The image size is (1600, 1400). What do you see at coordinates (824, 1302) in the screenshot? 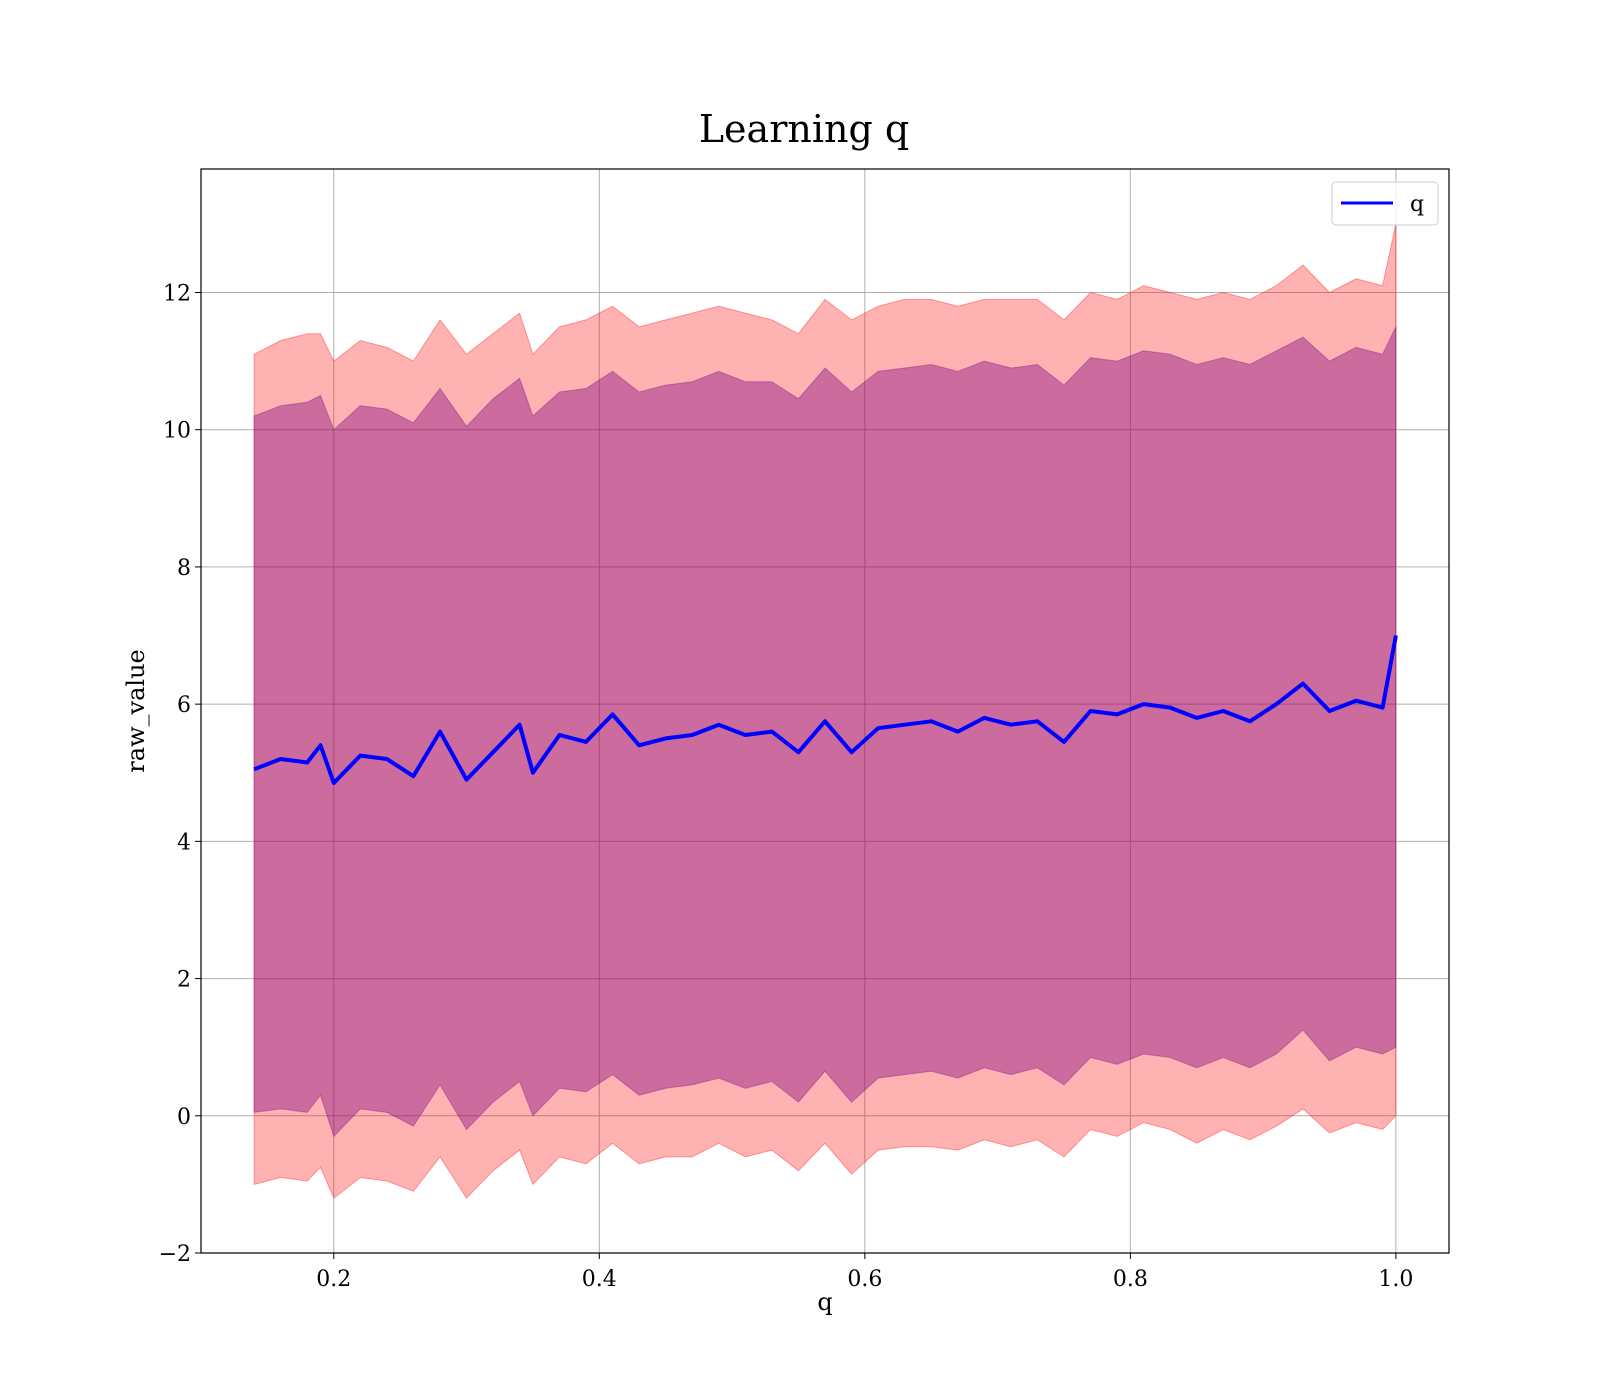
I see `x-axis-label: q` at bounding box center [824, 1302].